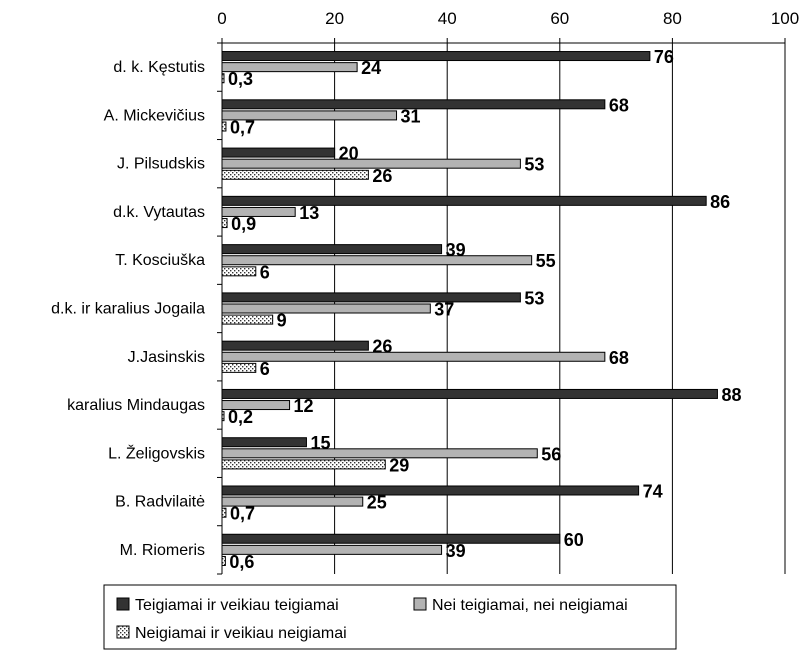 The height and width of the screenshot is (652, 805). I want to click on legend-swatch-positive, so click(123, 604).